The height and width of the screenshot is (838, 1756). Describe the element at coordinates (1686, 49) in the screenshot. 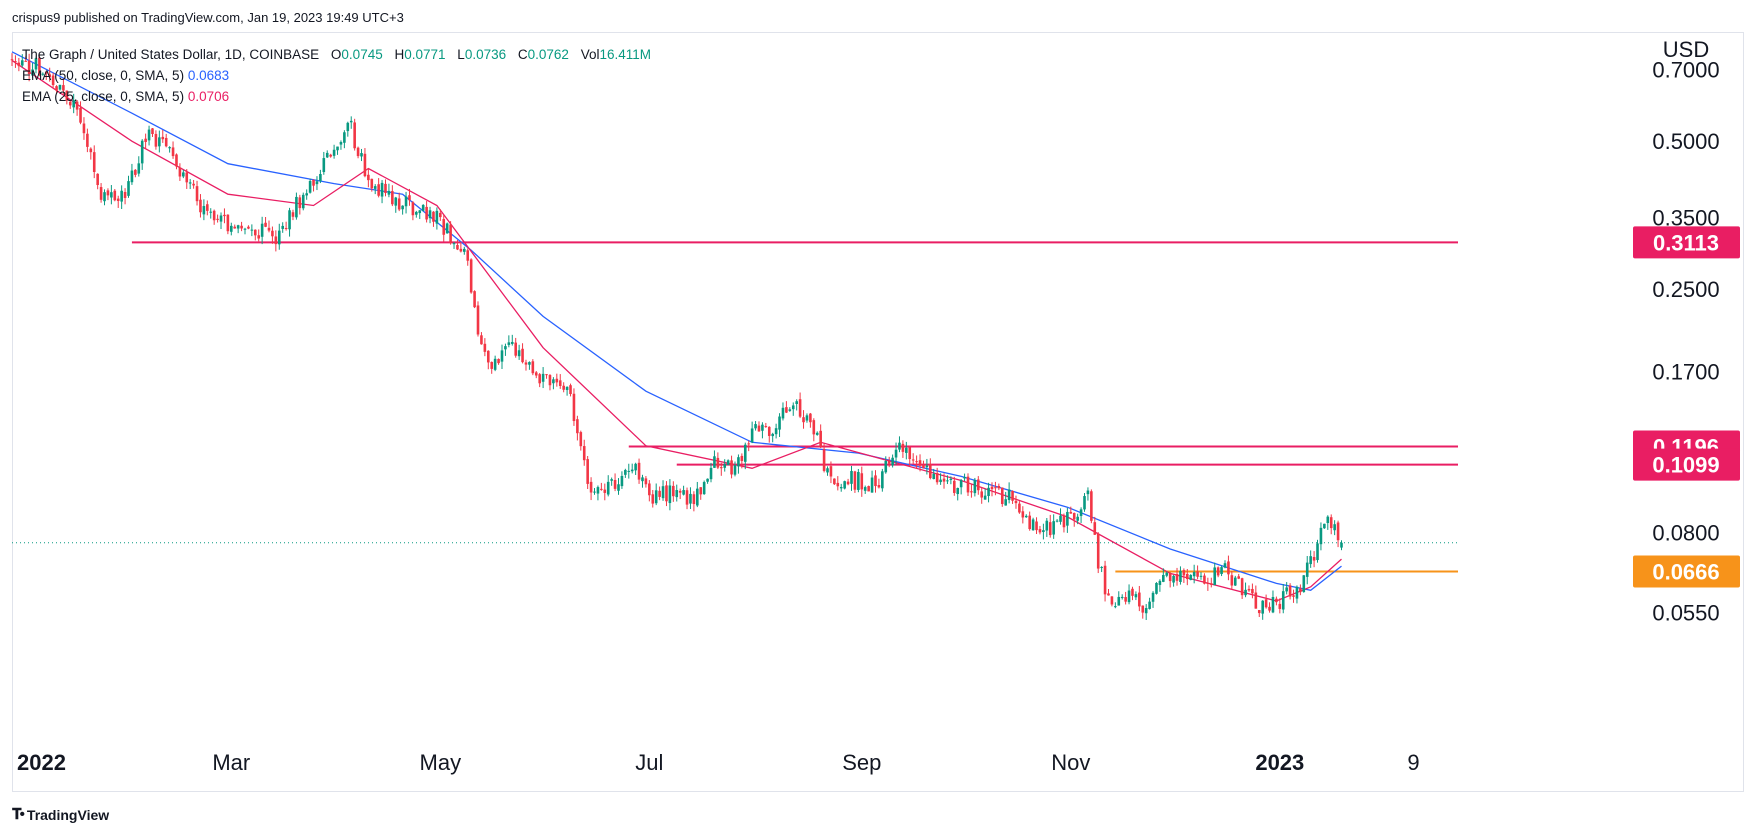

I see `currency-label: USD` at that location.